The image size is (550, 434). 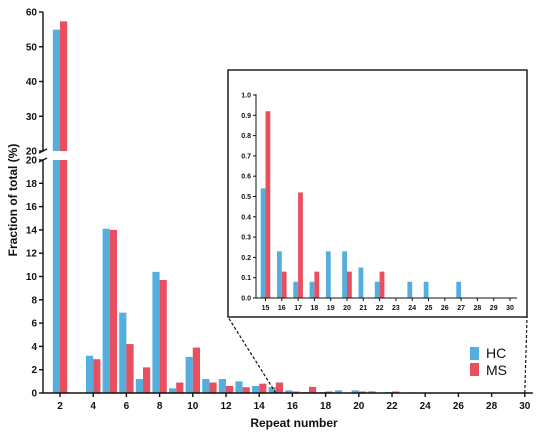 What do you see at coordinates (525, 406) in the screenshot?
I see `x-tick-label-30: 30` at bounding box center [525, 406].